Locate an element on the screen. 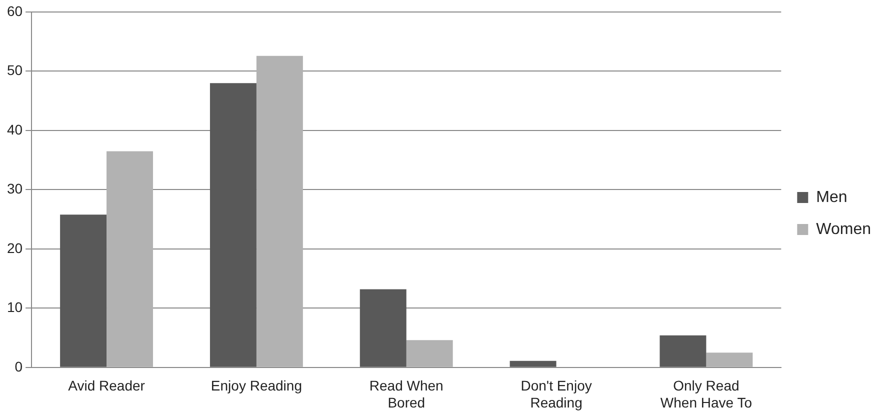  y-tick-label: 60 is located at coordinates (14, 10).